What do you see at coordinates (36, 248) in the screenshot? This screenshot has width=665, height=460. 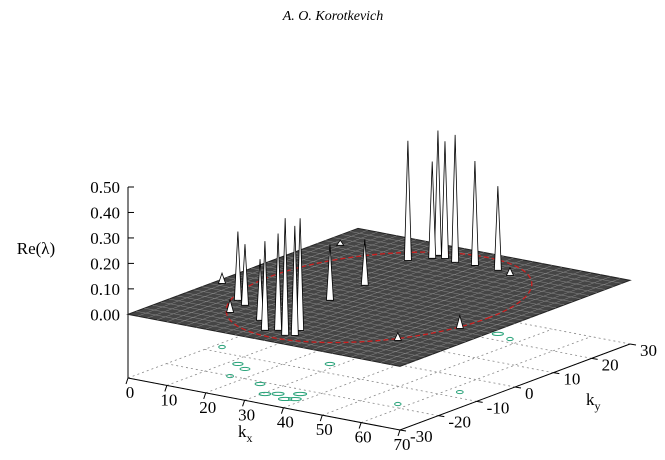 I see `z-axis-label: Re(λ)` at bounding box center [36, 248].